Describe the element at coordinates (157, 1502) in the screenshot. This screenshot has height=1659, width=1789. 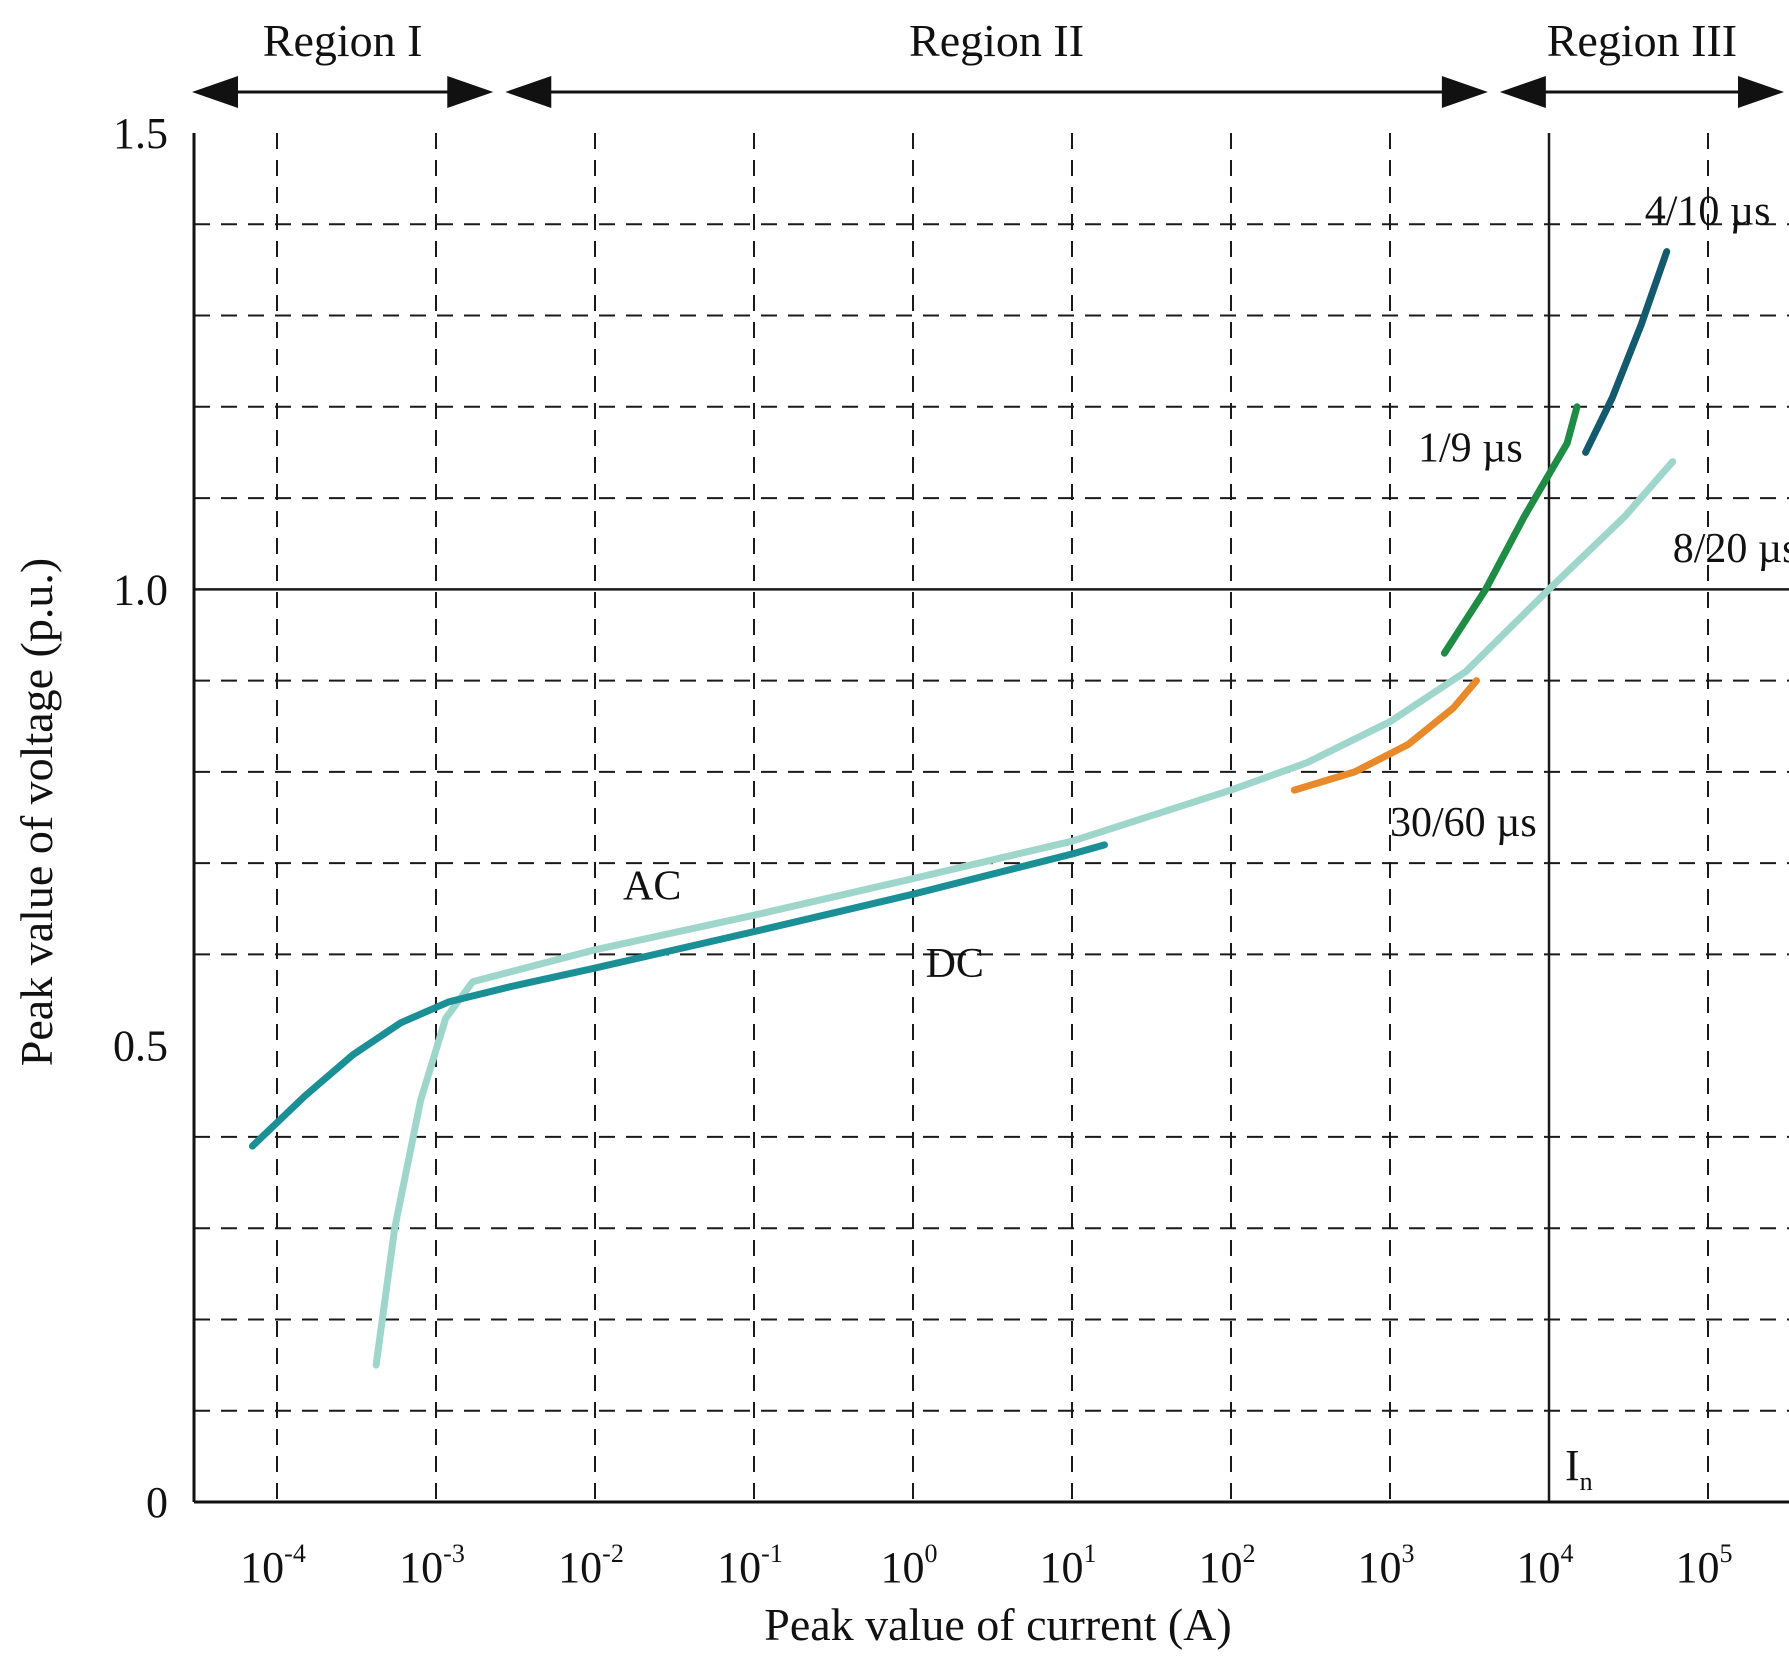
I see `y-tick-label: 0` at that location.